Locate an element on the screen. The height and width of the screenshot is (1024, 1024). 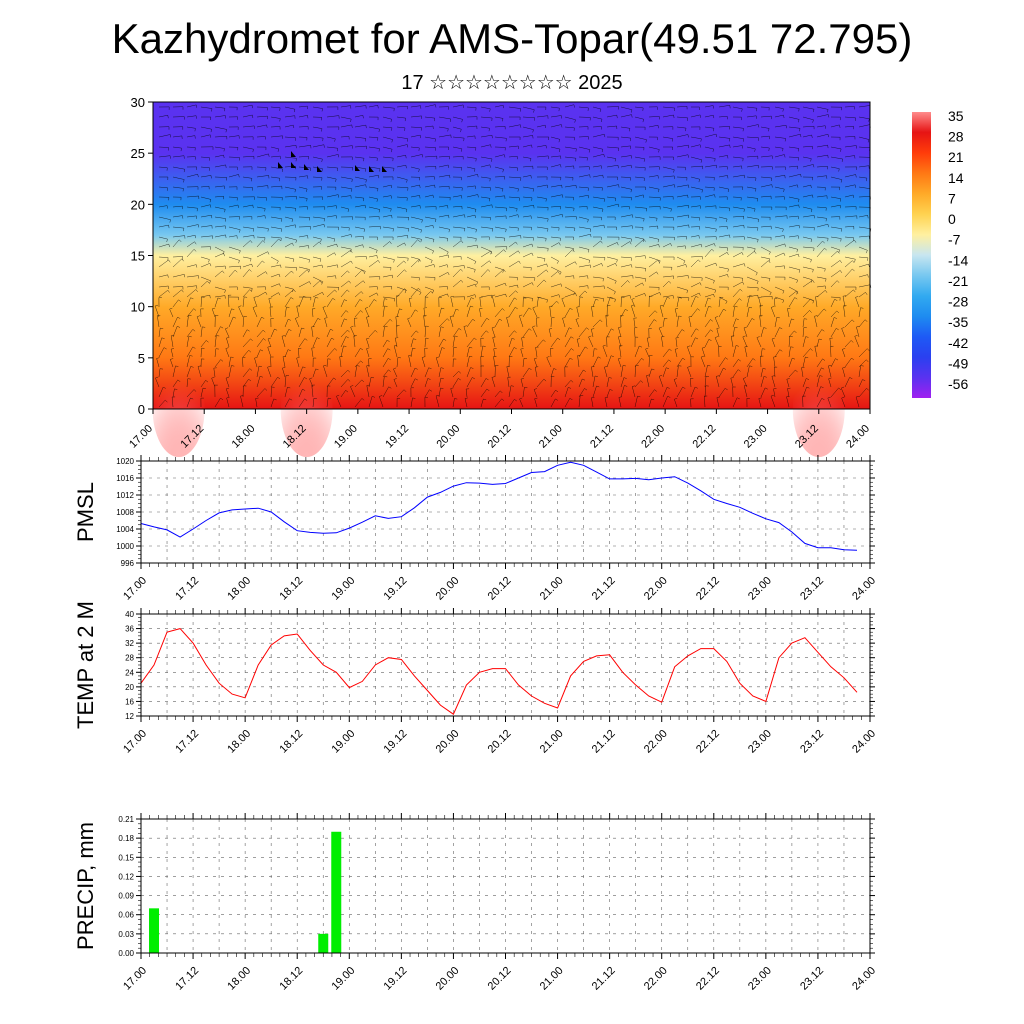
series-line is located at coordinates (499, 671).